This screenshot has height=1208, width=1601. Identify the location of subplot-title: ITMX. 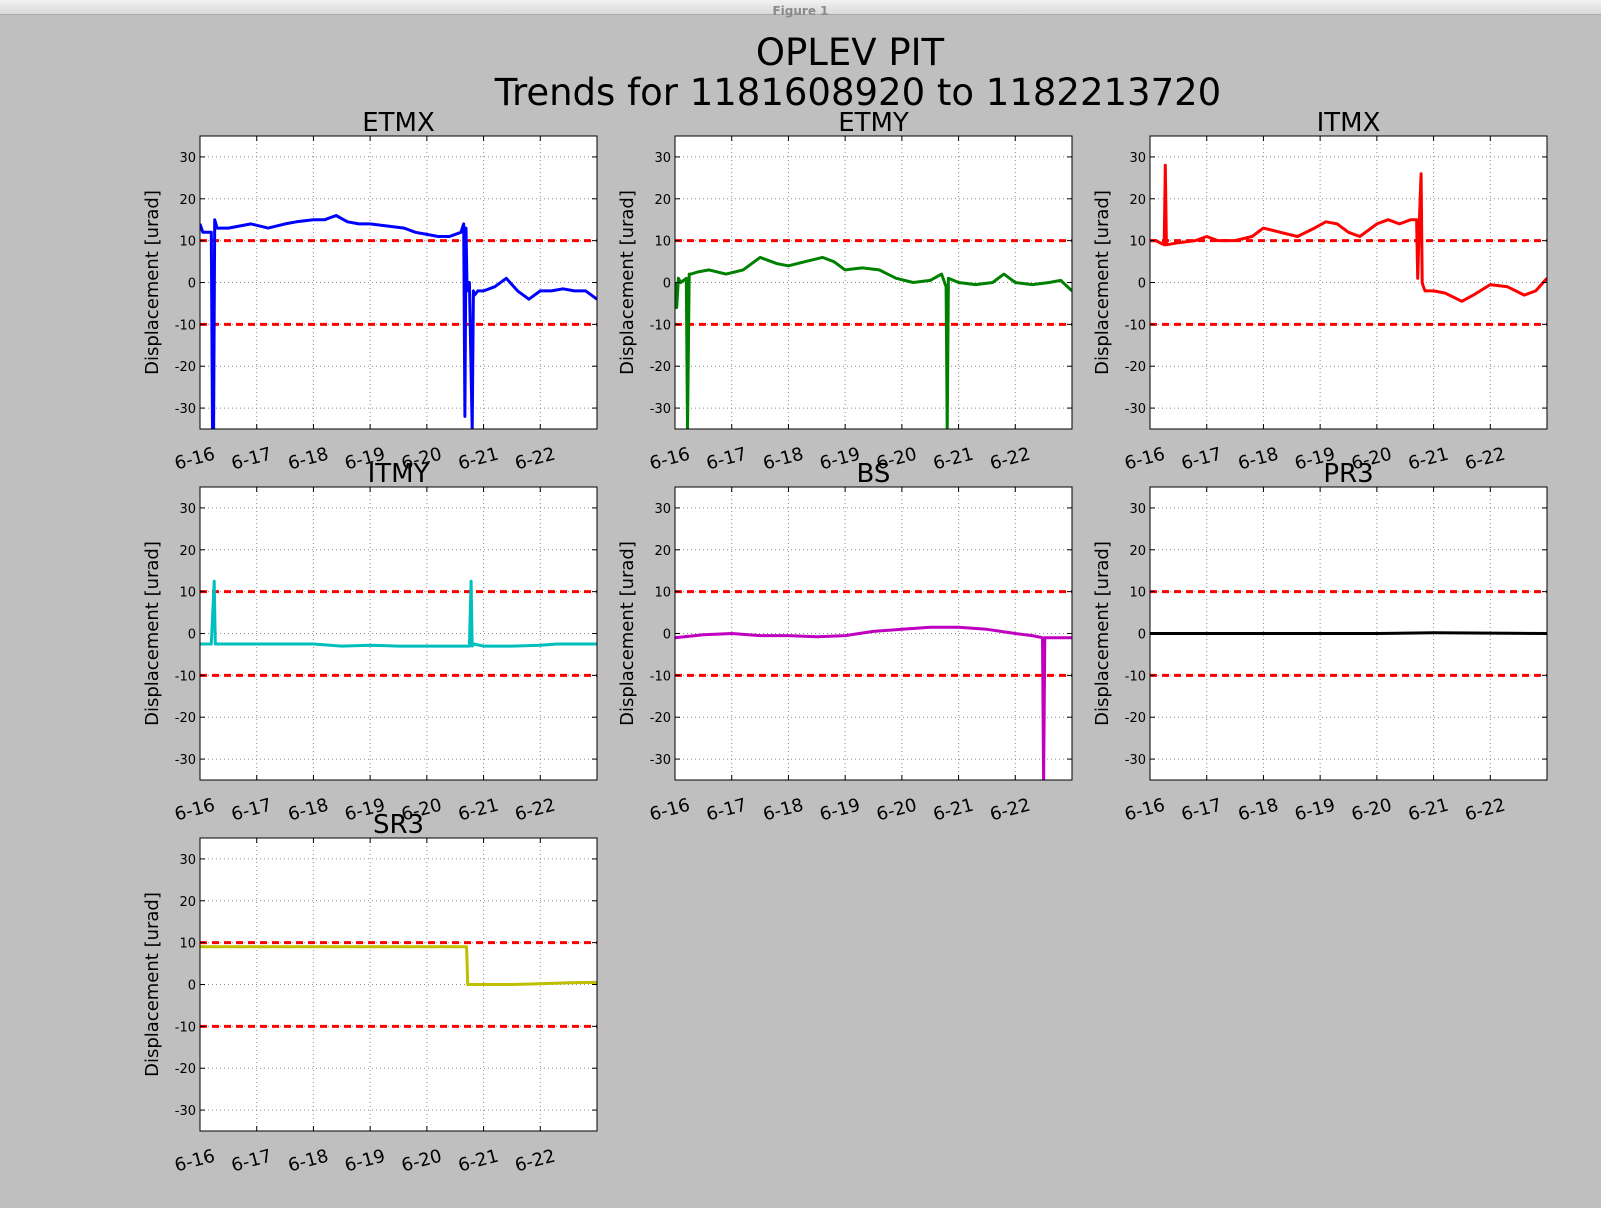
(1349, 123).